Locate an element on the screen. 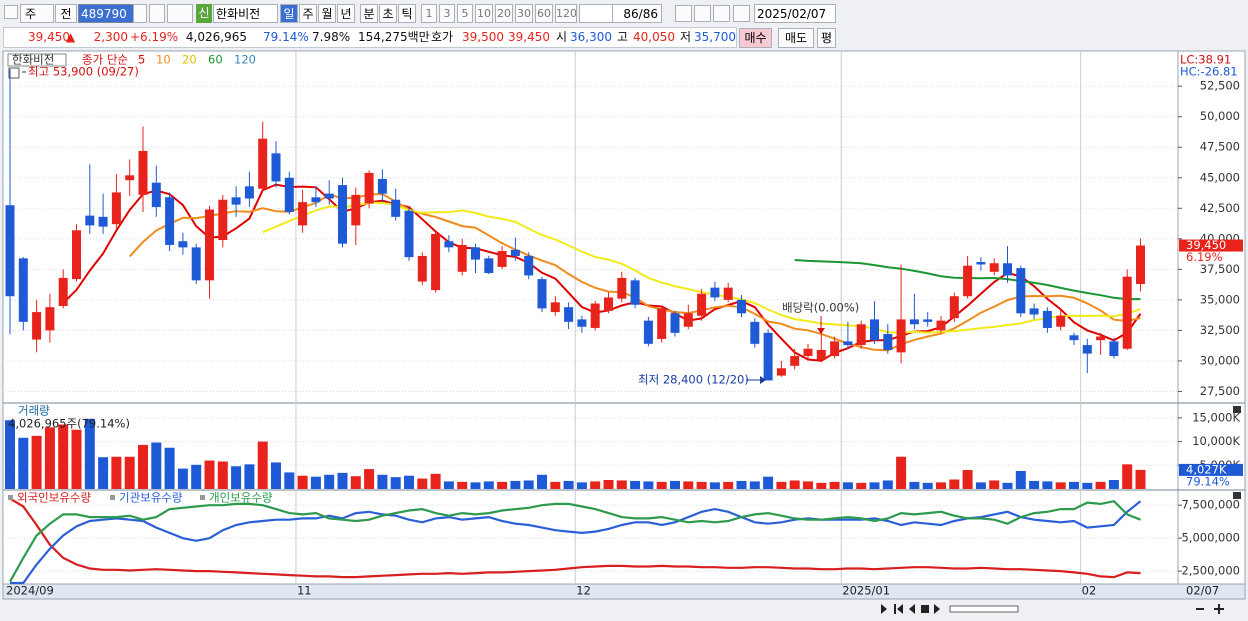 The height and width of the screenshot is (621, 1248). search-button is located at coordinates (157, 13).